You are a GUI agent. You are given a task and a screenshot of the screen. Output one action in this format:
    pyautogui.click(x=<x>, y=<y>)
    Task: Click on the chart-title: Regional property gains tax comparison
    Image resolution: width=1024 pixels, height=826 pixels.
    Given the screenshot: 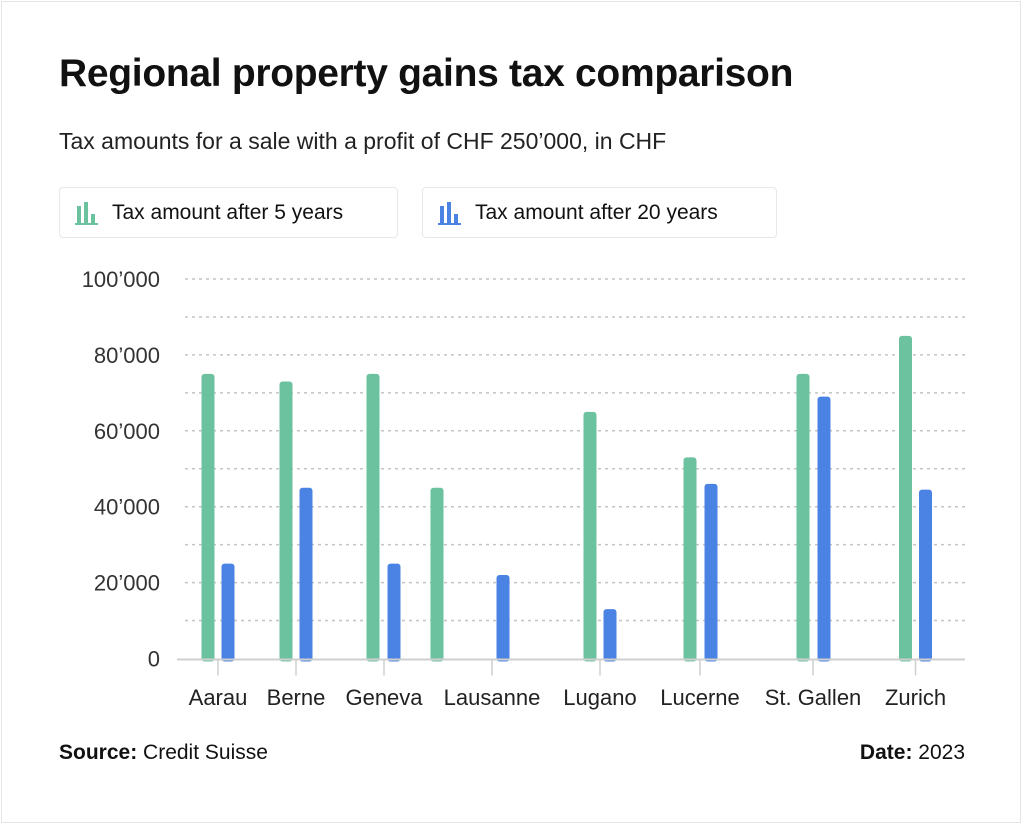 What is the action you would take?
    pyautogui.click(x=426, y=73)
    